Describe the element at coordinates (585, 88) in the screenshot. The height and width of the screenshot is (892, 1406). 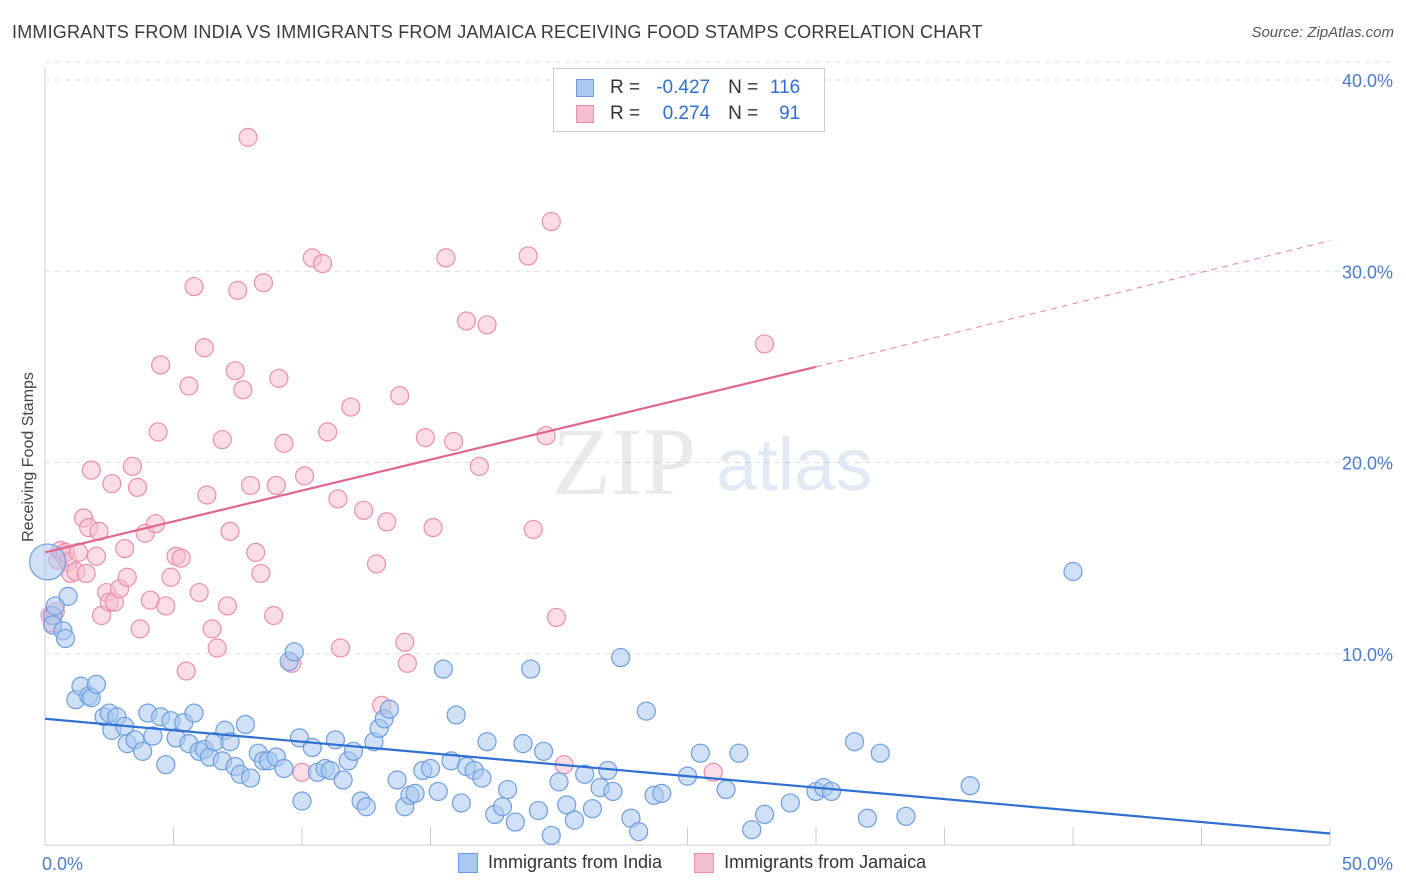
I see `india-swatch` at that location.